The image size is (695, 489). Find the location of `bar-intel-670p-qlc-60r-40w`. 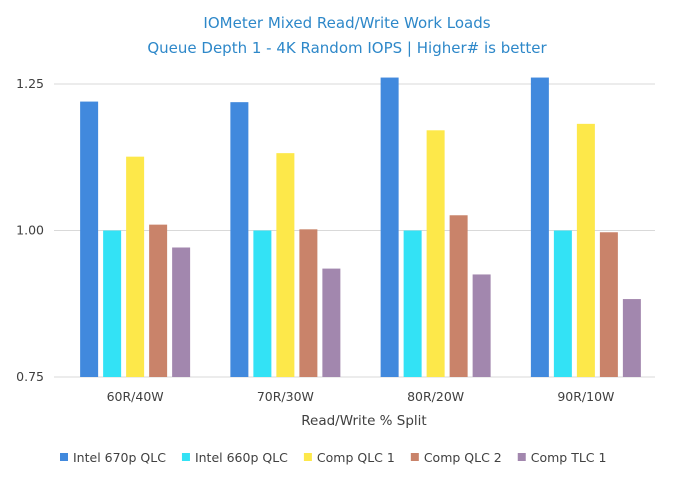

bar-intel-670p-qlc-60r-40w is located at coordinates (89, 239).